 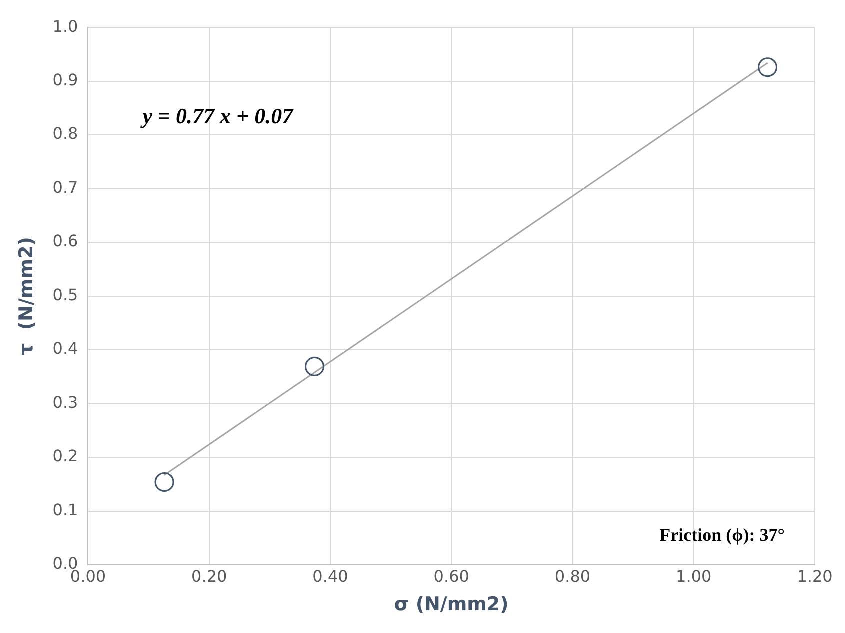 What do you see at coordinates (65, 80) in the screenshot?
I see `y-tick-label: 0.9` at bounding box center [65, 80].